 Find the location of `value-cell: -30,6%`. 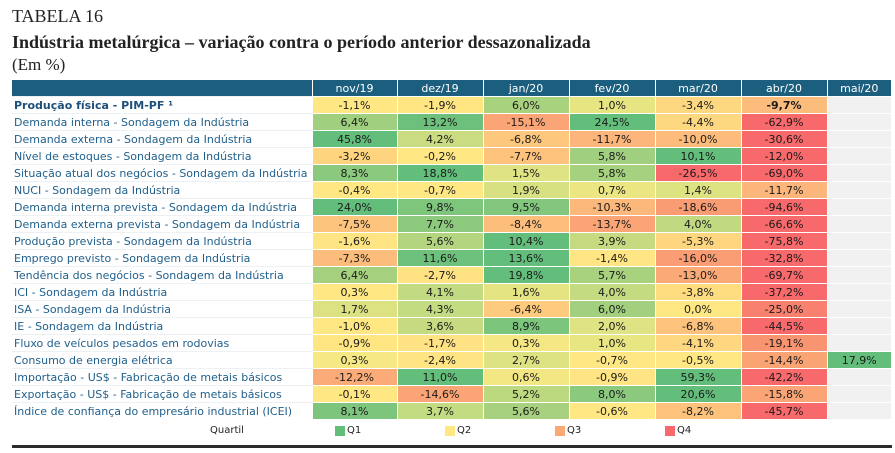

value-cell: -30,6% is located at coordinates (783, 139).